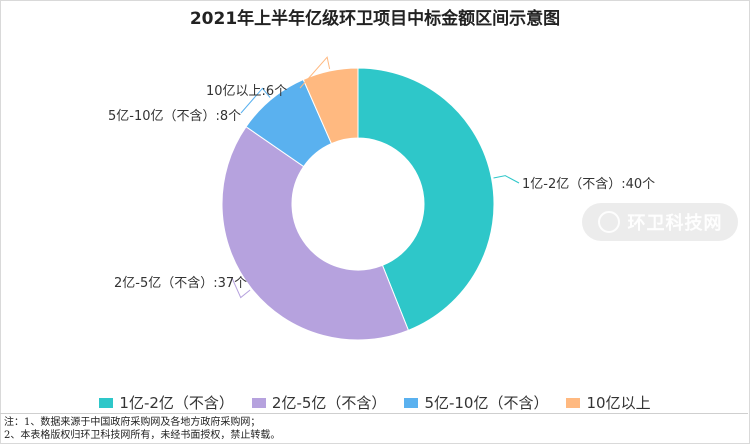 This screenshot has height=444, width=750. Describe the element at coordinates (675, 223) in the screenshot. I see `watermark-brand-text: 环卫科技网` at that location.